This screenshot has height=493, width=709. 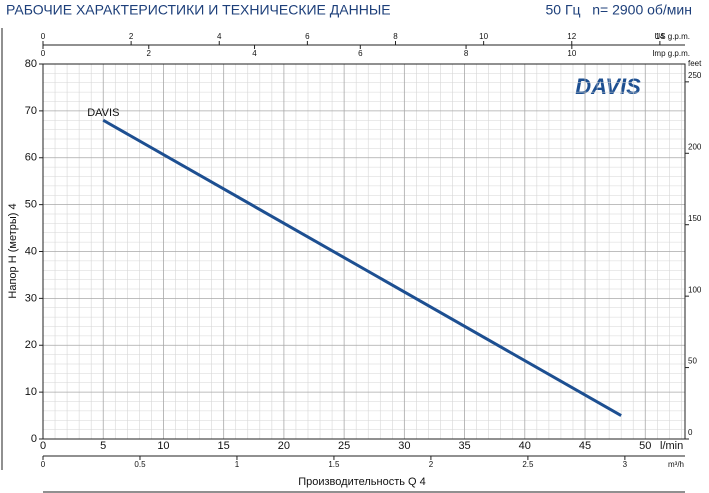 I want to click on x-tick-label: 0, so click(x=43, y=446).